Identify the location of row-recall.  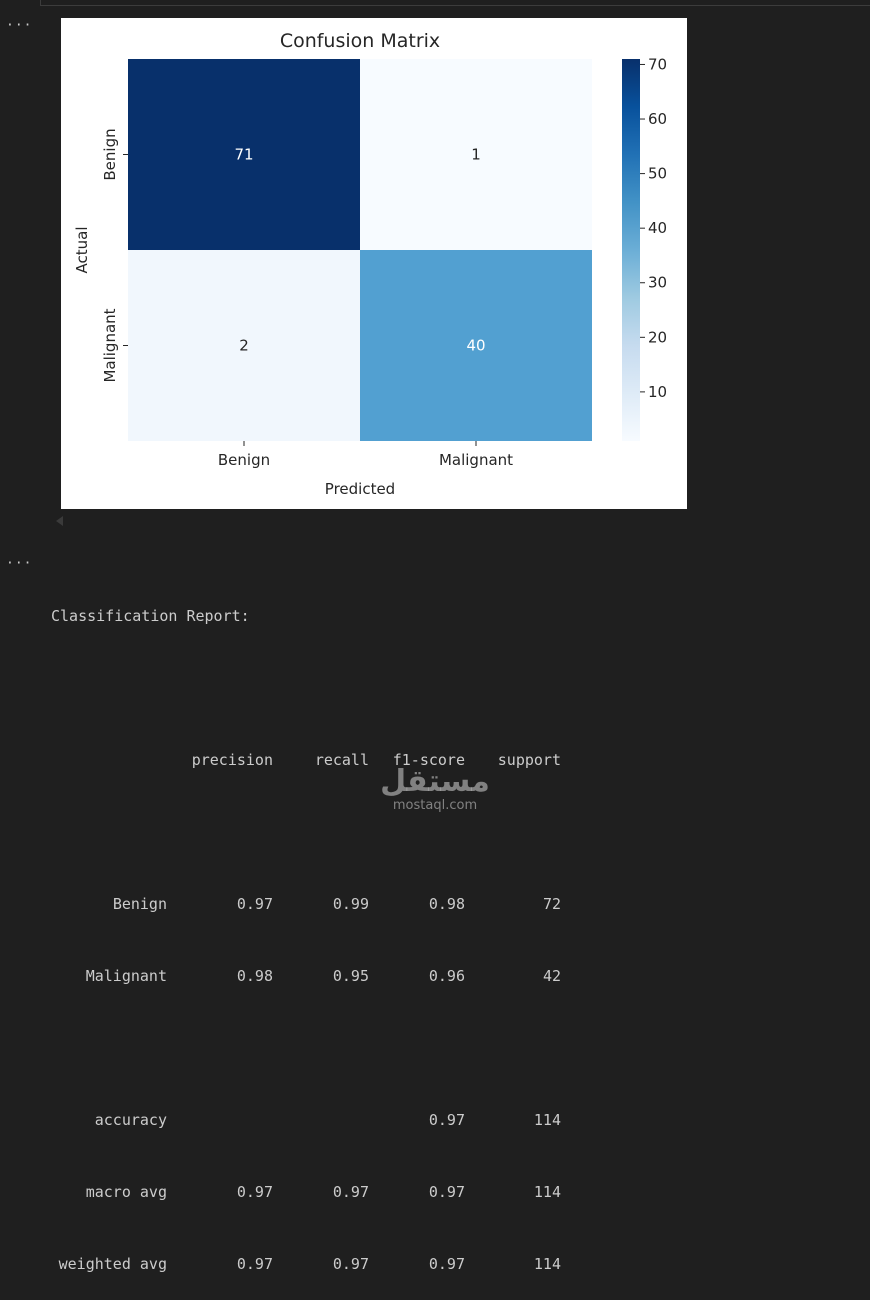
(321, 1120).